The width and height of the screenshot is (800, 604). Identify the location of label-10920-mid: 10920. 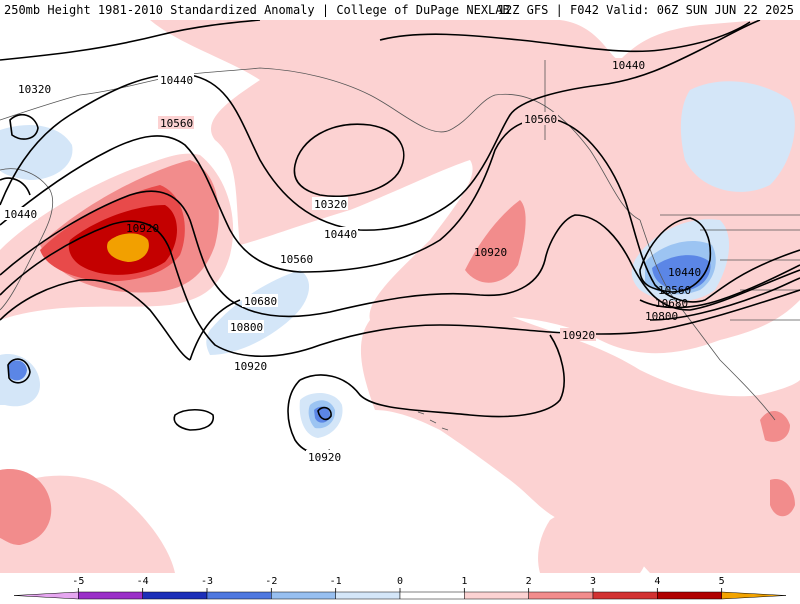
(490, 252).